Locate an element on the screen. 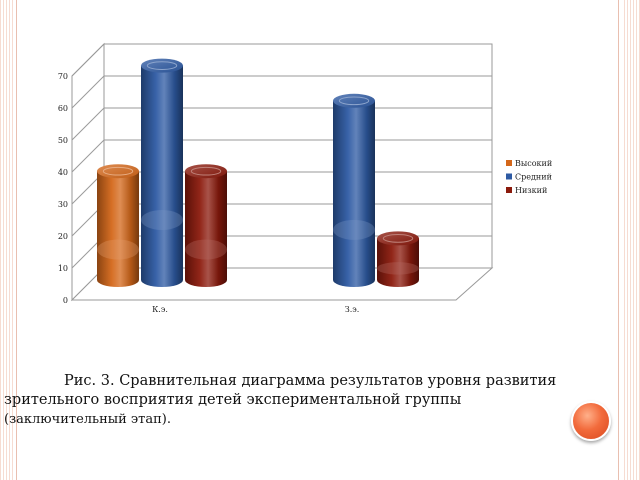 The image size is (640, 480). legend-label: Средний is located at coordinates (533, 177).